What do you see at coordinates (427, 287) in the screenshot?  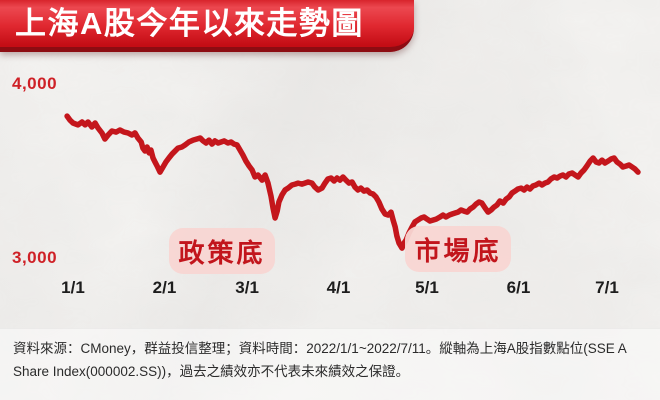 I see `x-axis-tick-5-1: 5/1` at bounding box center [427, 287].